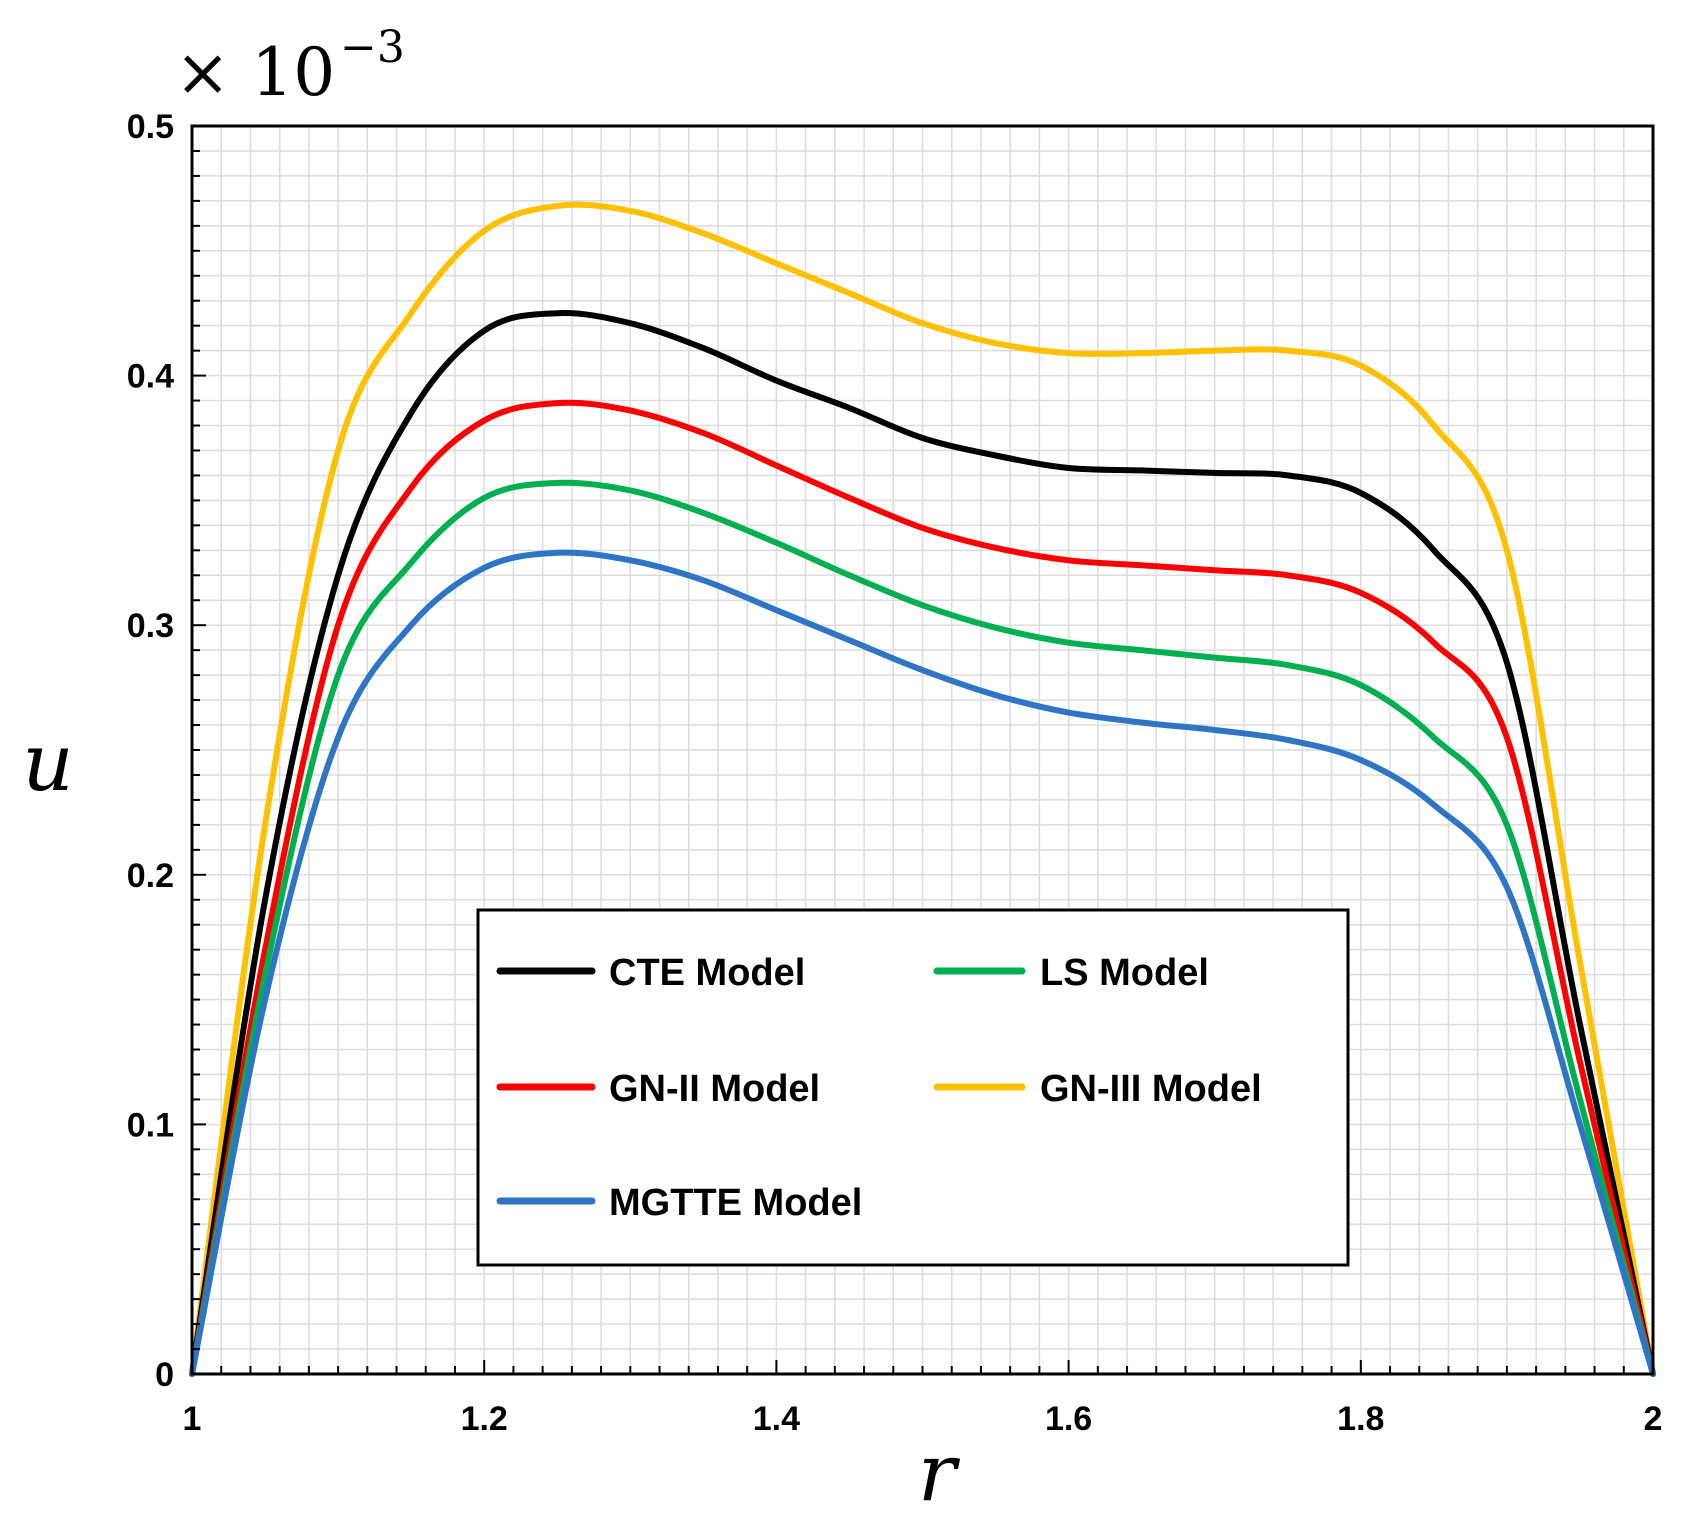  I want to click on legend-label: GN-III Model, so click(1151, 1089).